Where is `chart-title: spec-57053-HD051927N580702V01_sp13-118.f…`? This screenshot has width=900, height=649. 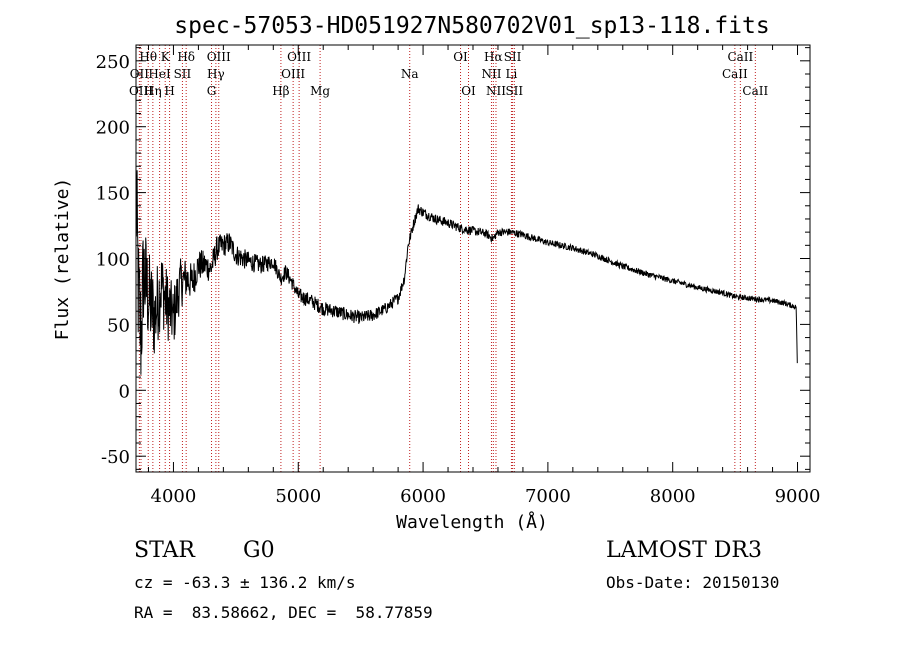
chart-title: spec-57053-HD051927N580702V01_sp13-118.f… is located at coordinates (471, 26).